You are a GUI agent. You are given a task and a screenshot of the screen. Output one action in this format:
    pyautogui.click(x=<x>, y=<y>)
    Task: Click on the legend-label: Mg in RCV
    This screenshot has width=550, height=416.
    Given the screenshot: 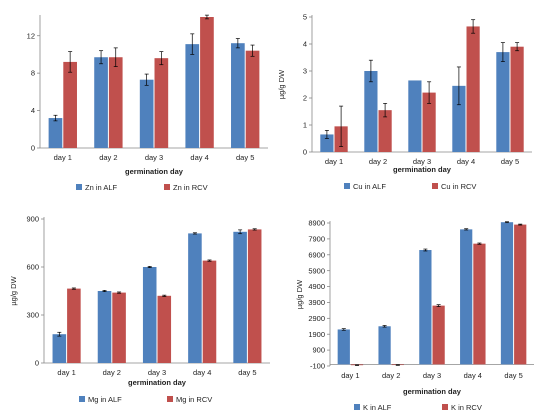 What is the action you would take?
    pyautogui.click(x=194, y=399)
    